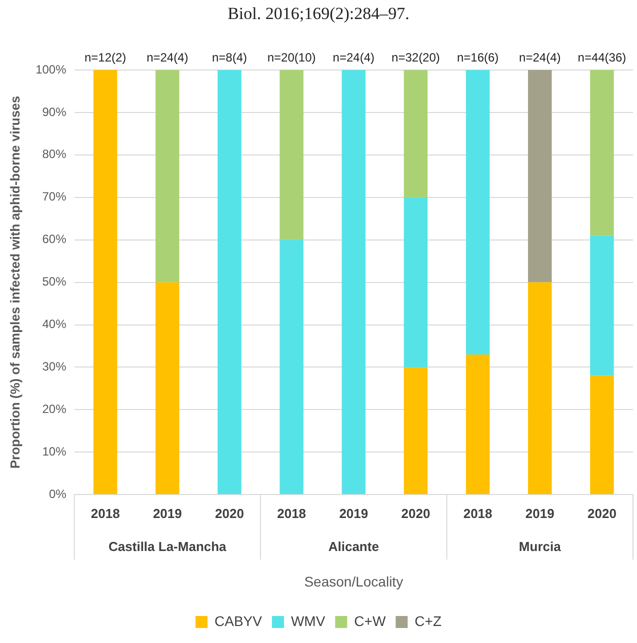 This screenshot has width=637, height=643. I want to click on text: Alicante, so click(353, 546).